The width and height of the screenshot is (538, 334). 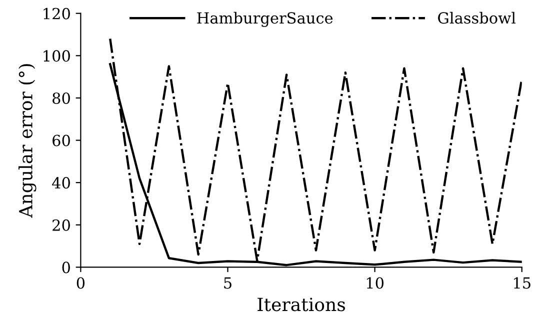 What do you see at coordinates (61, 98) in the screenshot?
I see `y-tick-label: 80` at bounding box center [61, 98].